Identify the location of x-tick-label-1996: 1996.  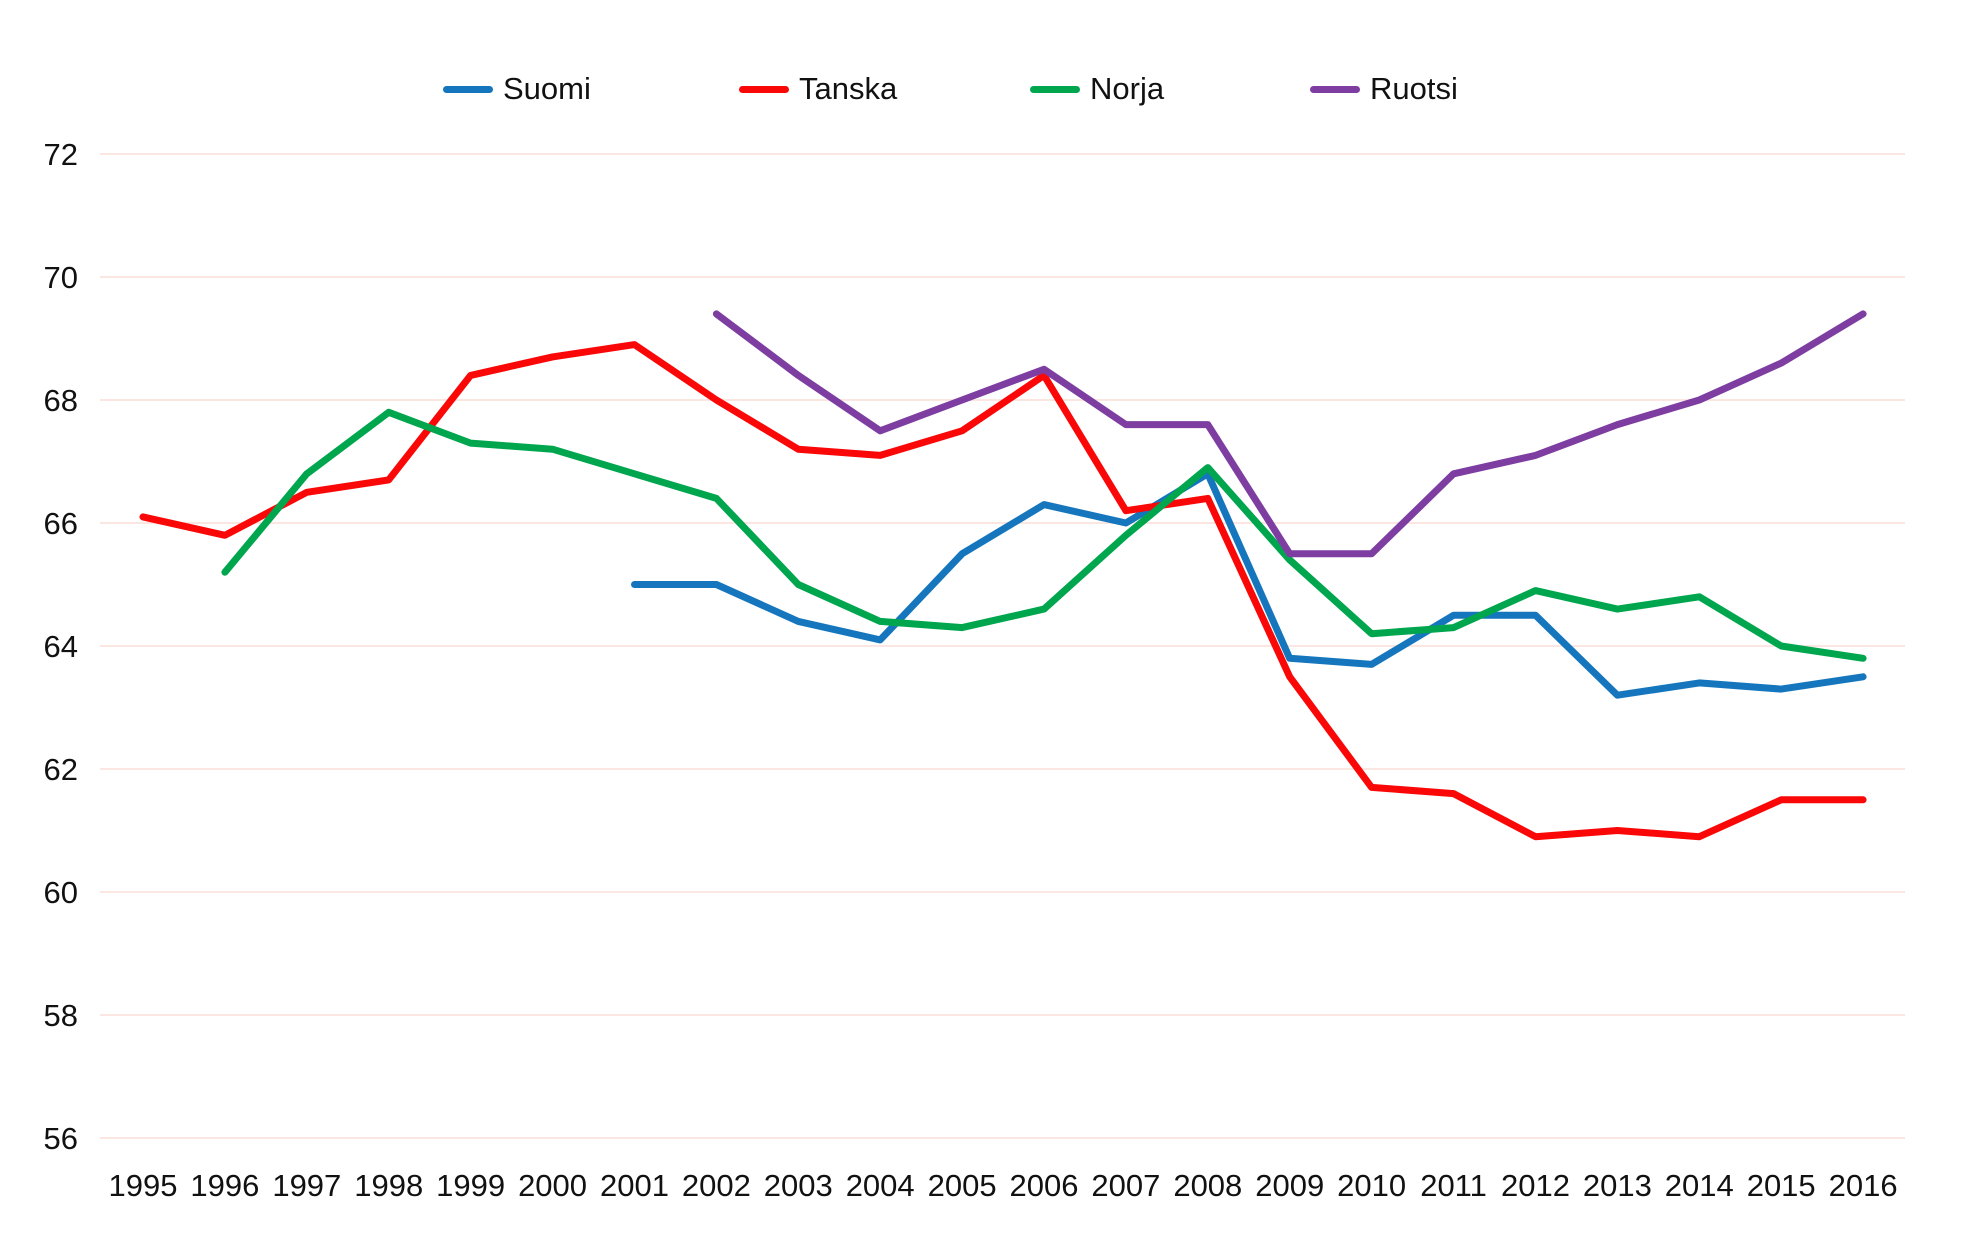
(224, 1185).